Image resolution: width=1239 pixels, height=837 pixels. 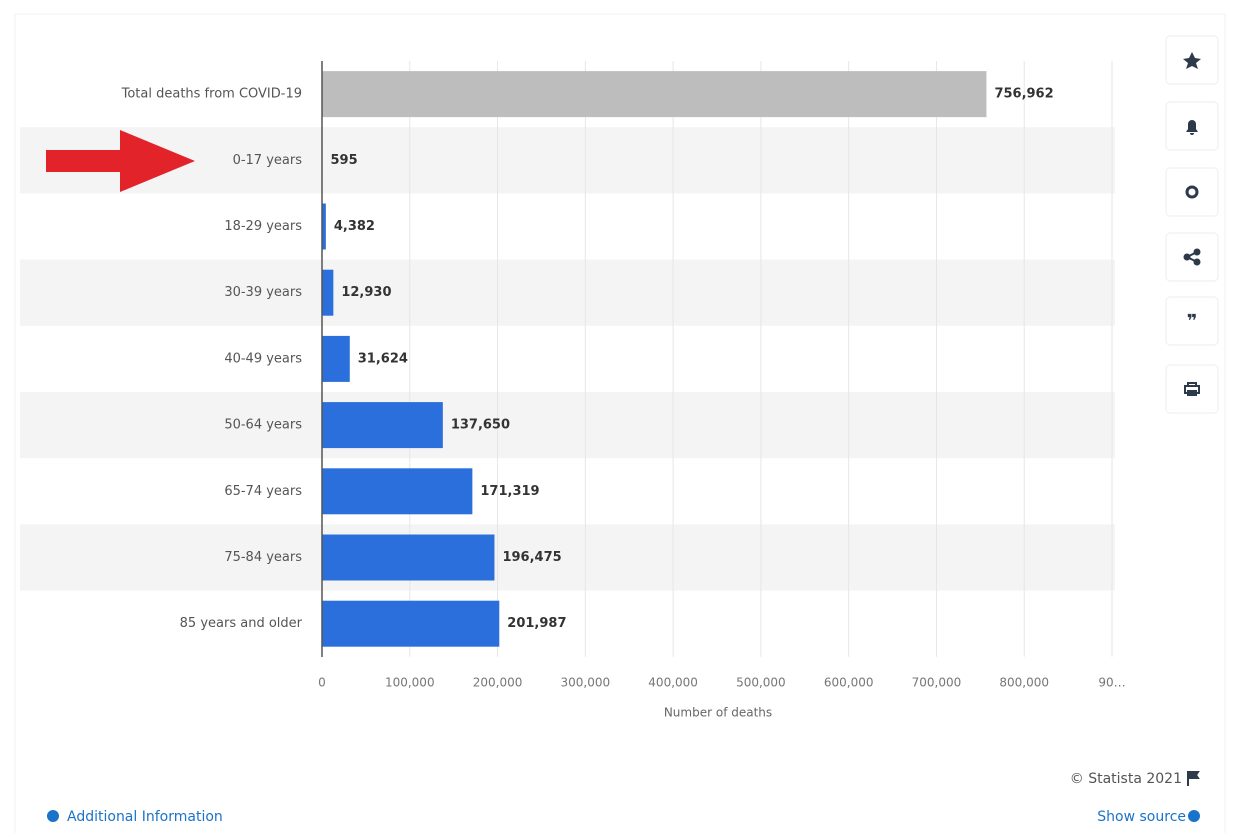 I want to click on value-label: 31,624, so click(x=383, y=358).